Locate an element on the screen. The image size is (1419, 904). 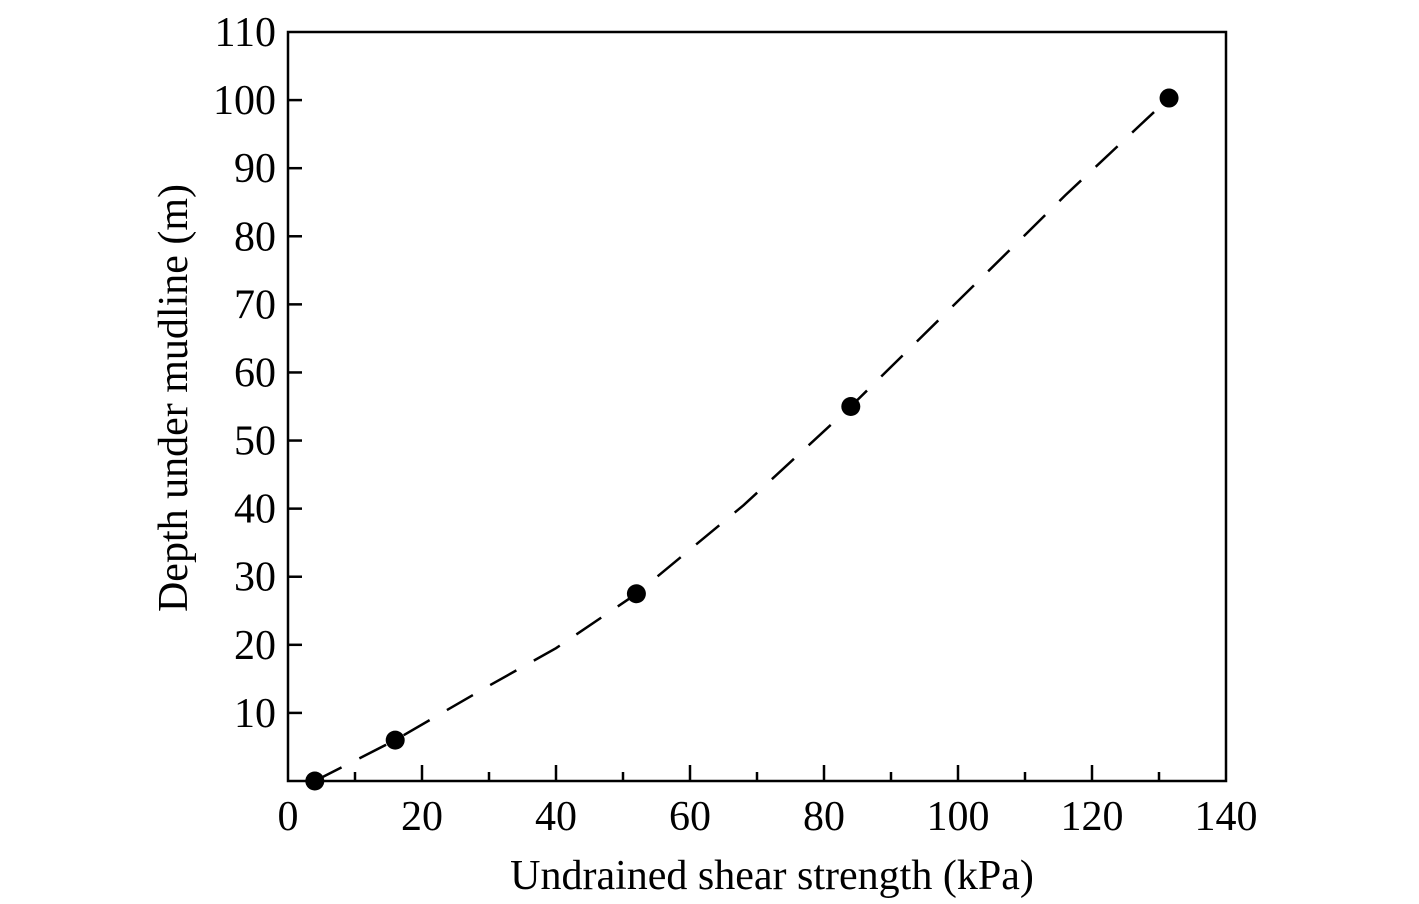
x-tick-label: 40 is located at coordinates (556, 817).